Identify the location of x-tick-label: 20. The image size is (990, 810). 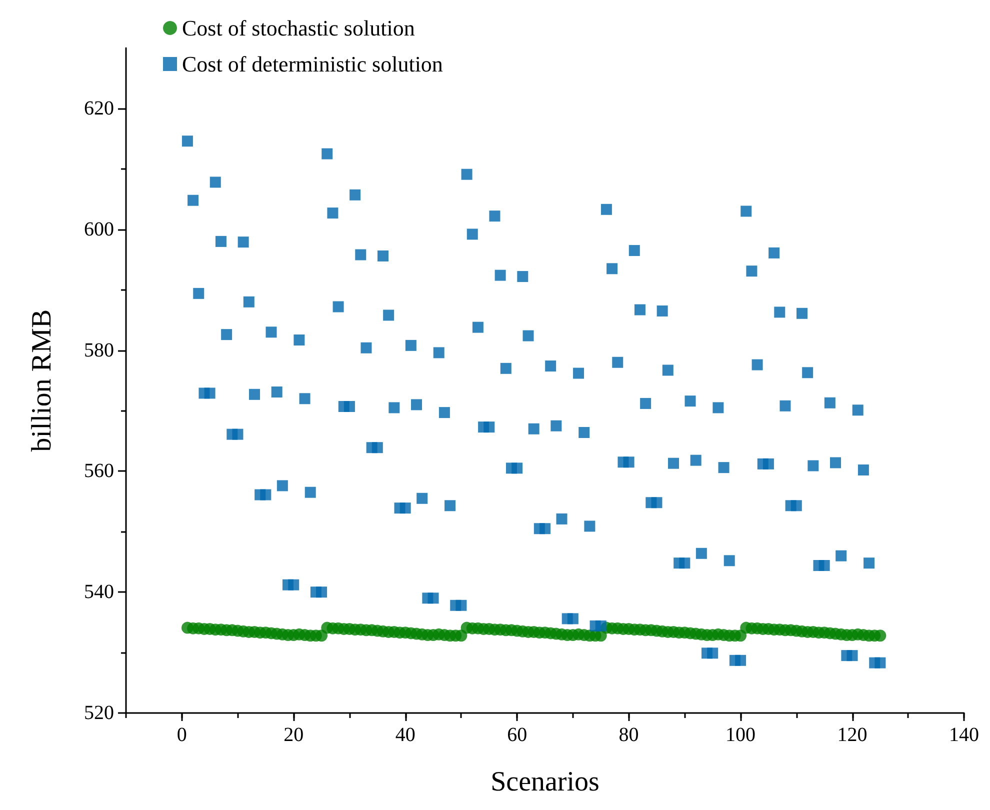
(294, 735).